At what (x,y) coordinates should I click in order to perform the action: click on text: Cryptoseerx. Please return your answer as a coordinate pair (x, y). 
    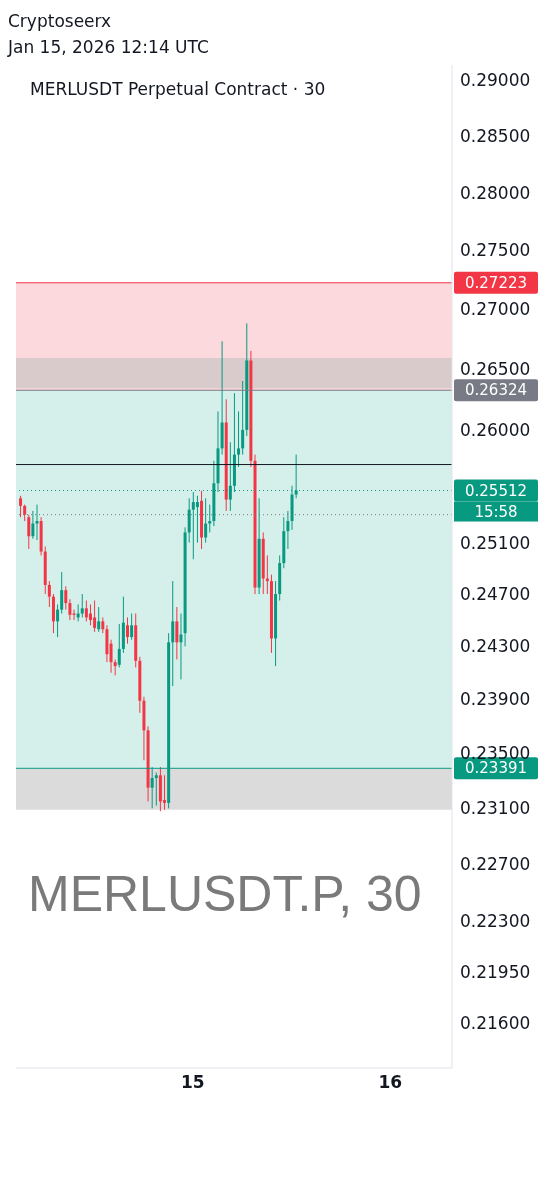
    Looking at the image, I should click on (60, 21).